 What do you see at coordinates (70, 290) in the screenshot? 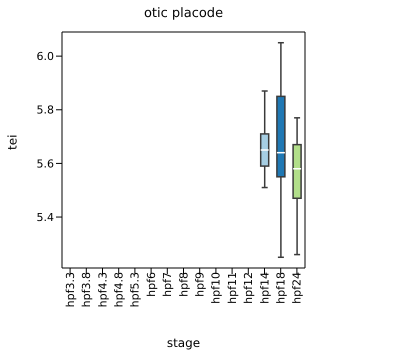
I see `x-tick-label: hpf3.3` at bounding box center [70, 290].